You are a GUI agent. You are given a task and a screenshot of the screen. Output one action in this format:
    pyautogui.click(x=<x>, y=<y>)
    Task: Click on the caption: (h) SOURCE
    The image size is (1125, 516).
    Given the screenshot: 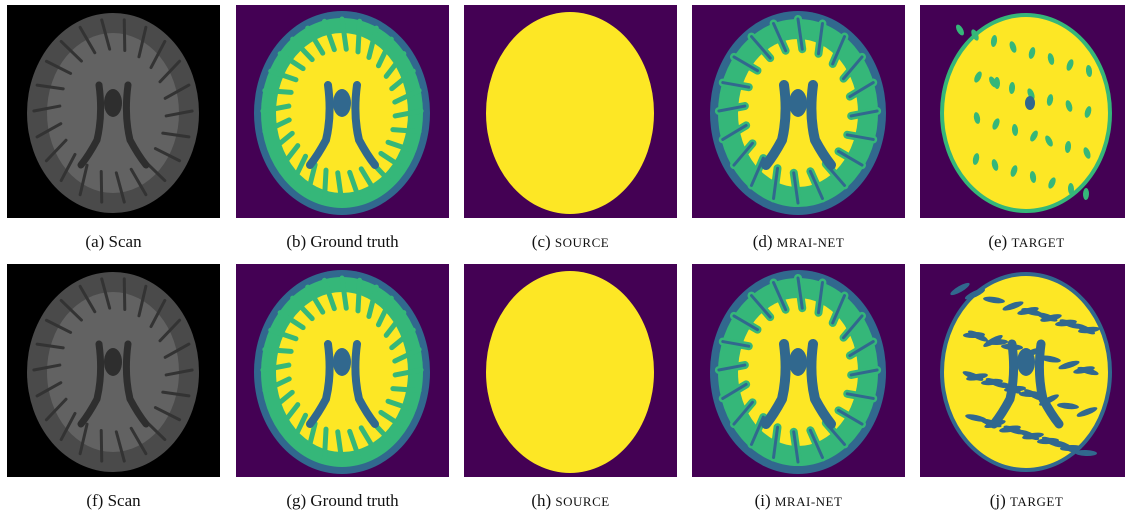 What is the action you would take?
    pyautogui.click(x=570, y=501)
    